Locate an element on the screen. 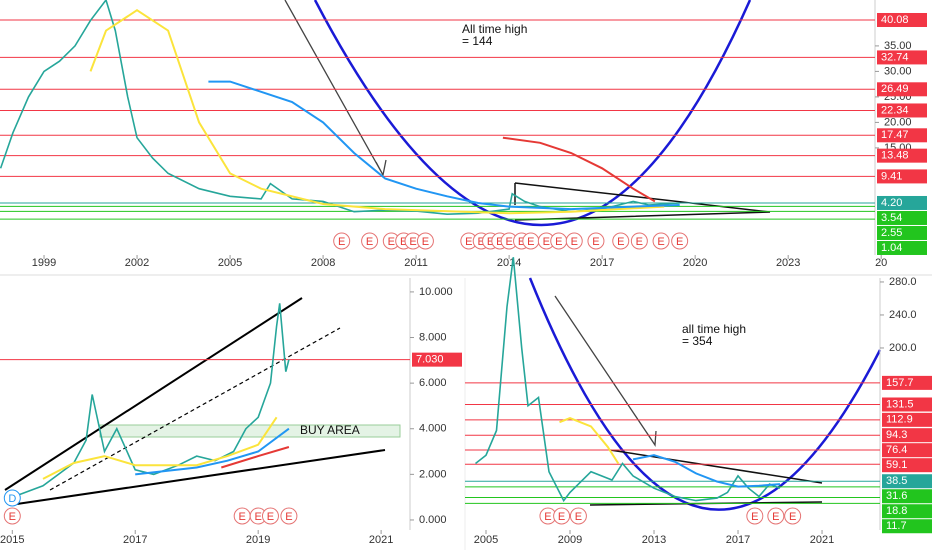 The height and width of the screenshot is (550, 932). price-tag: 9.41 is located at coordinates (902, 176).